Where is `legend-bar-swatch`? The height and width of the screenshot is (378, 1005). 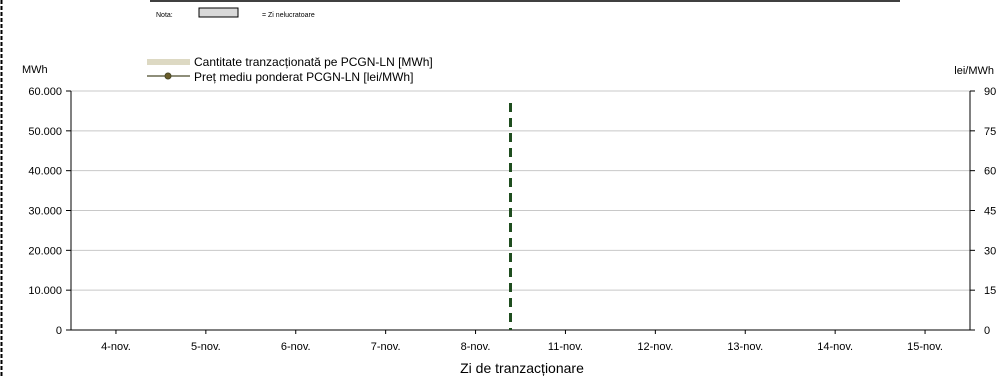
legend-bar-swatch is located at coordinates (168, 62).